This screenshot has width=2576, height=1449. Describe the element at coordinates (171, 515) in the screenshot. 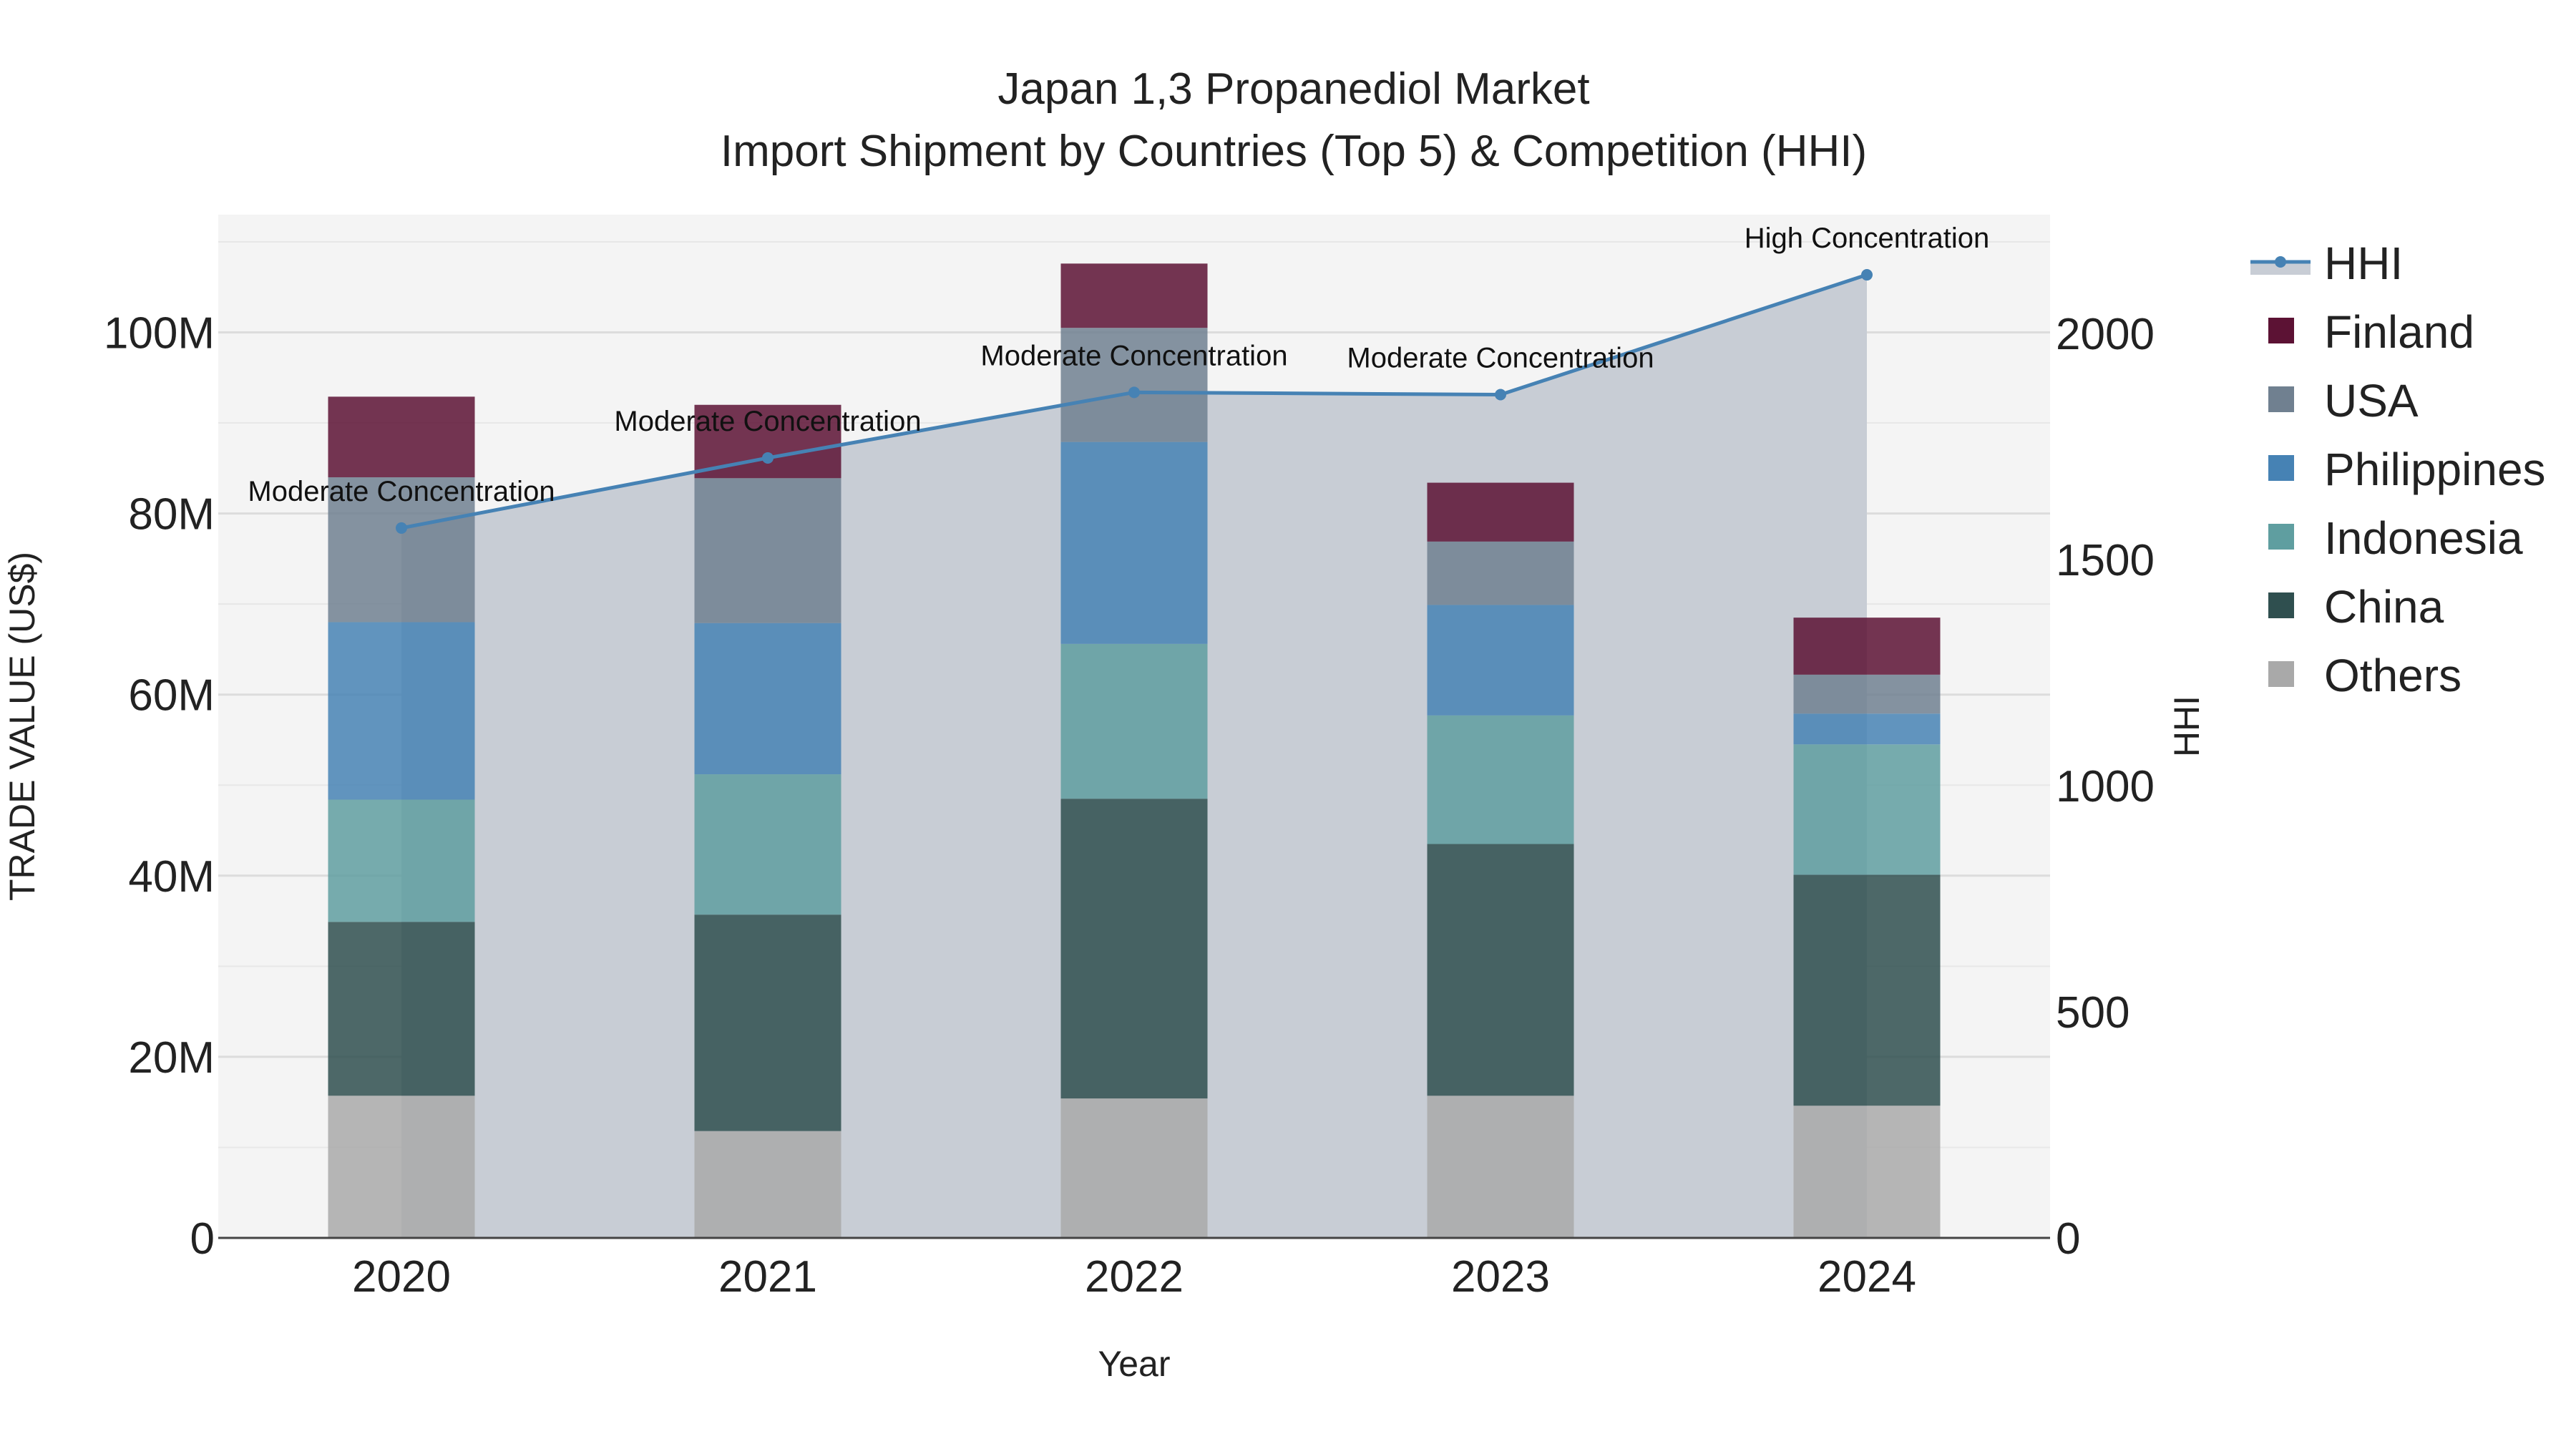

I see `y-tick-label: 80M` at that location.